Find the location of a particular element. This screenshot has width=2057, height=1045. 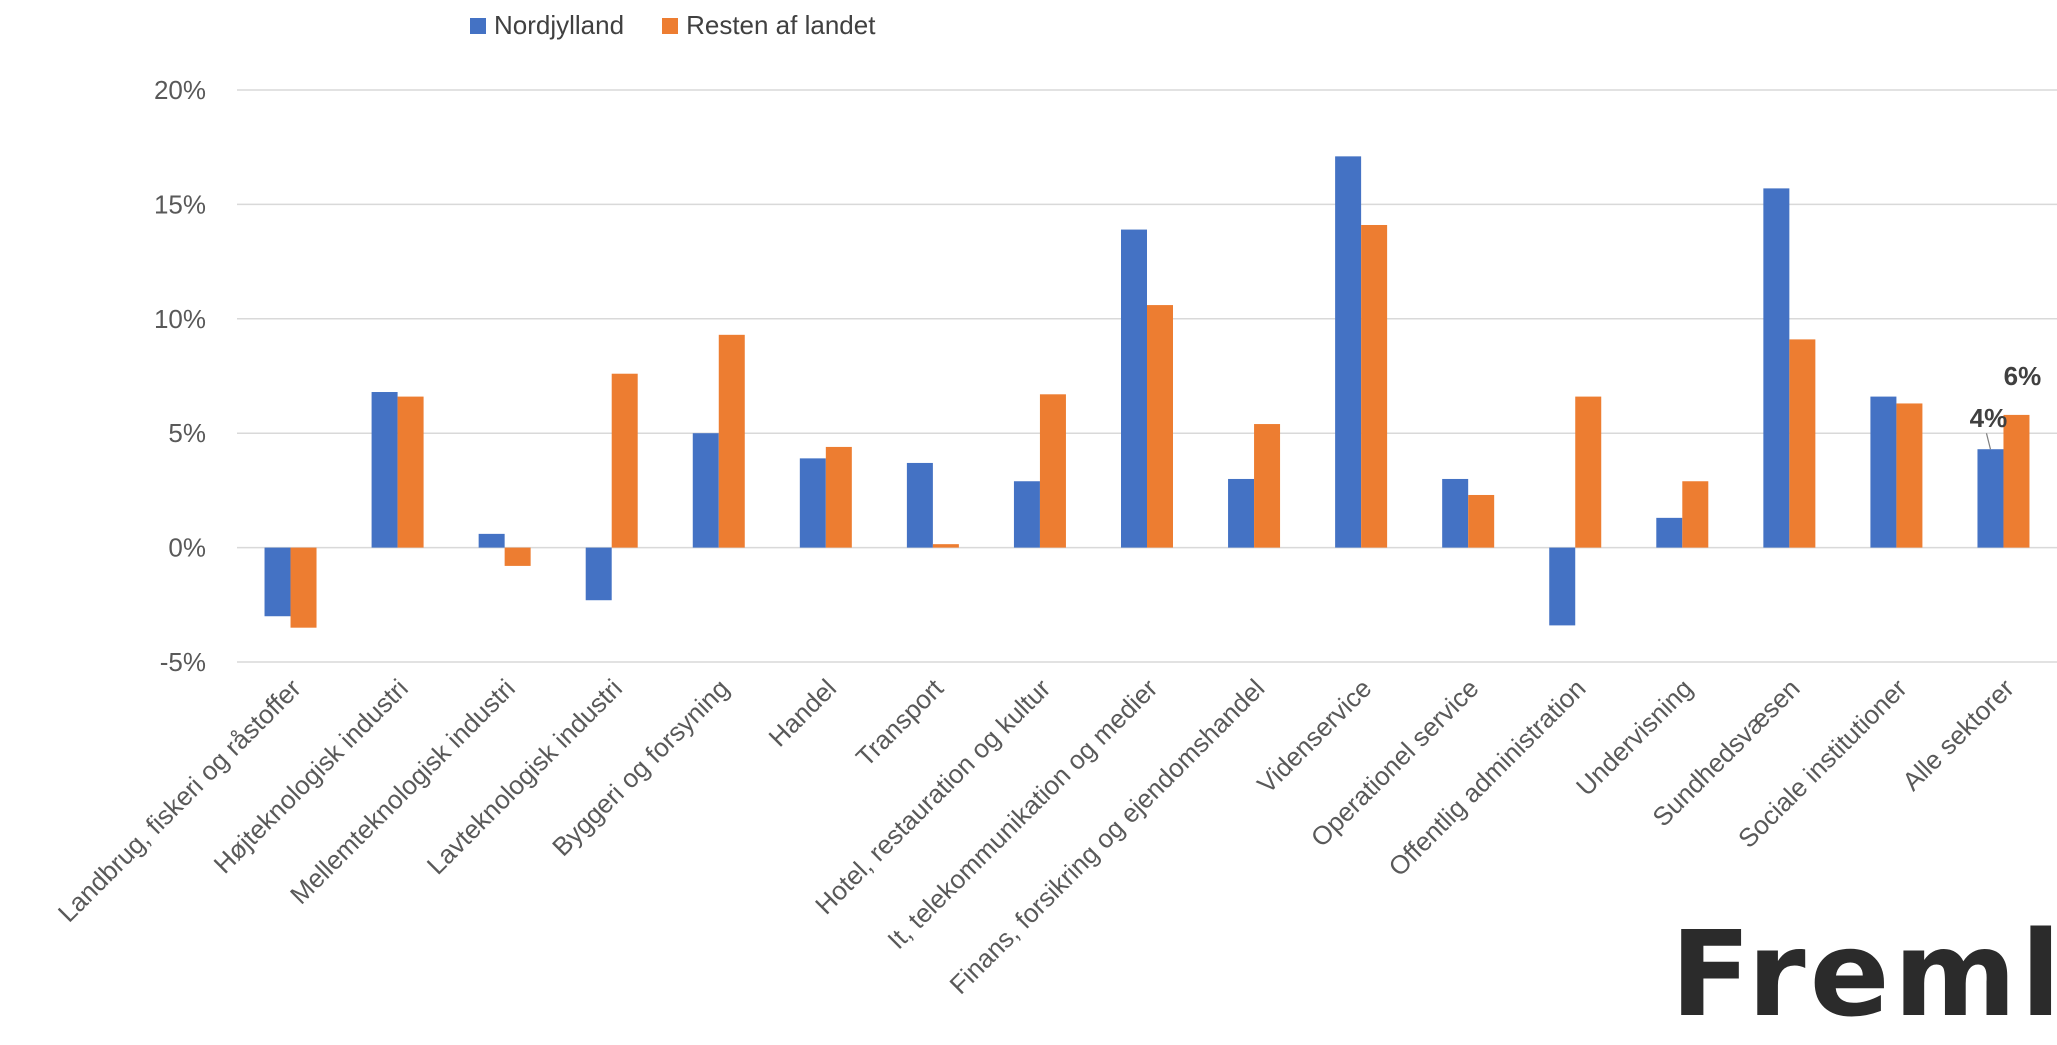

bar-resten-af-landet-landbrug-fiskeri-og-råstoffer is located at coordinates (303, 587).